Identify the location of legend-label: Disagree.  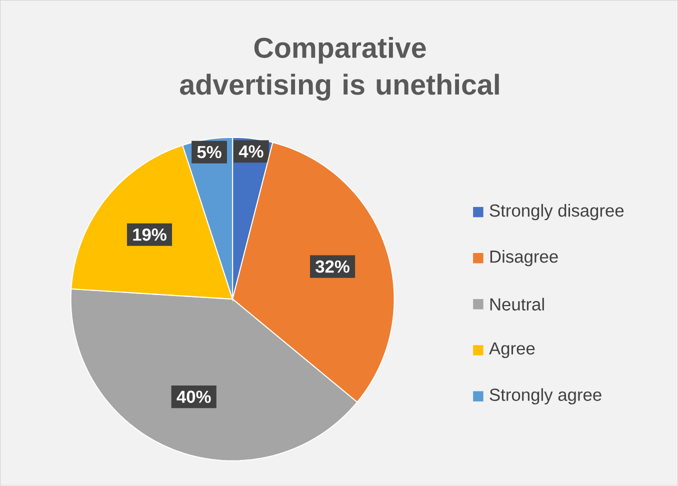
(524, 258).